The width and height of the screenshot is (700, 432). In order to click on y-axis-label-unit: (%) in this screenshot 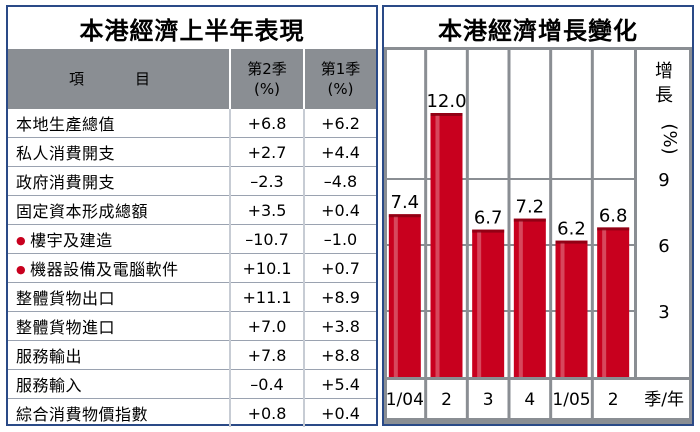, I will do `click(669, 138)`.